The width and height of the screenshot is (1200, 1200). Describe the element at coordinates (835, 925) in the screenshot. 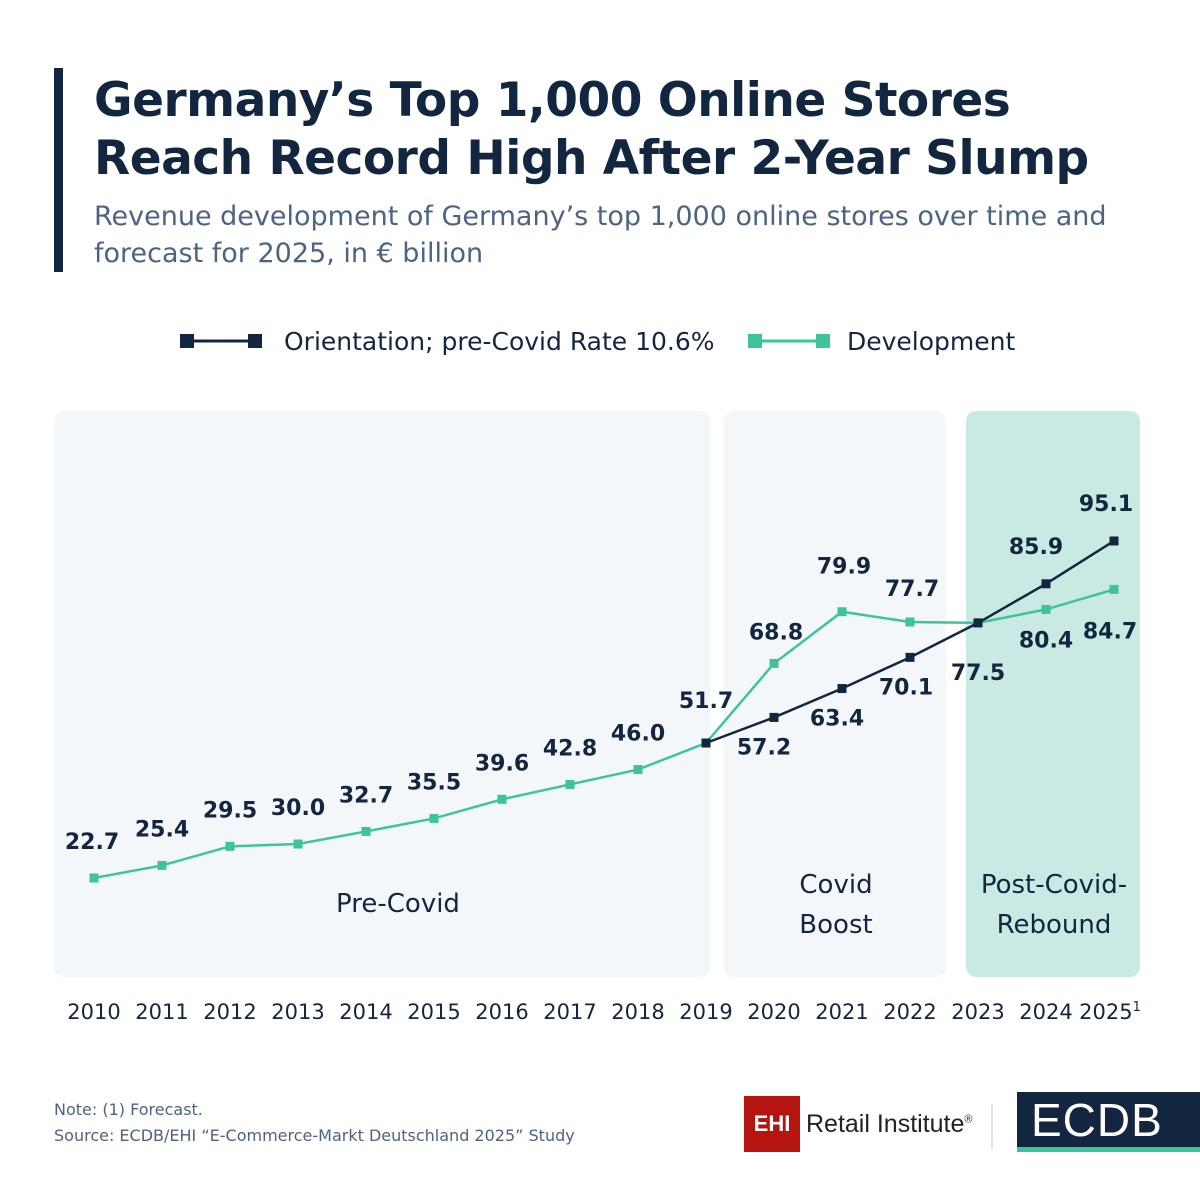

I see `period-label: Boost` at that location.